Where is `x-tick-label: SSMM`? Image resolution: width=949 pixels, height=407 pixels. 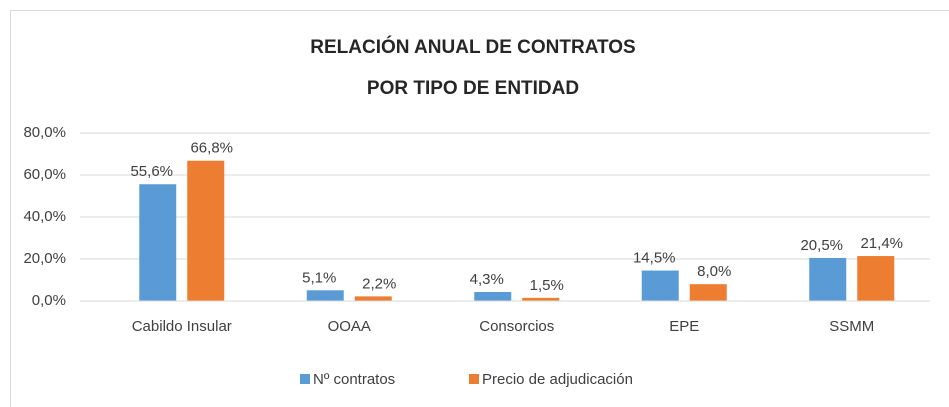 x-tick-label: SSMM is located at coordinates (851, 326).